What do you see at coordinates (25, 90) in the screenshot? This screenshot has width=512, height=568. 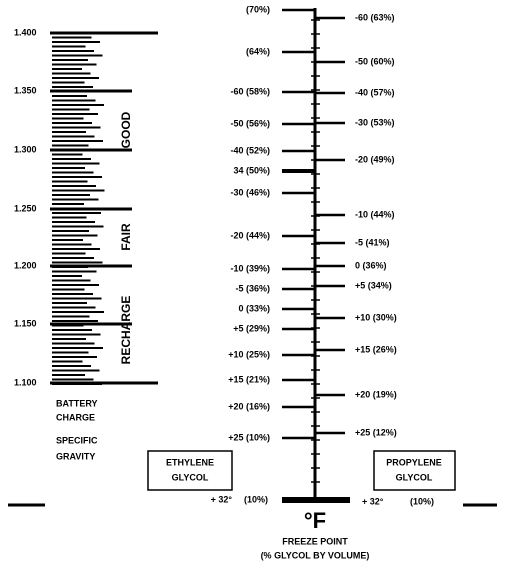 I see `sg-label: 1.350` at bounding box center [25, 90].